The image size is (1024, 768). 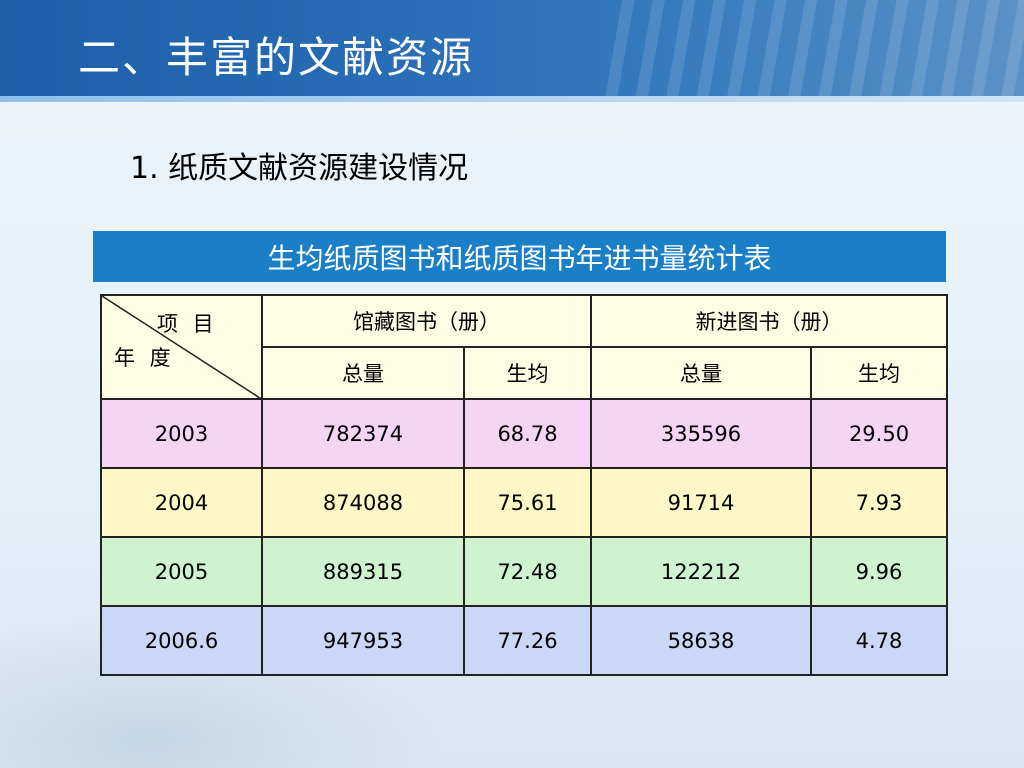 What do you see at coordinates (426, 321) in the screenshot?
I see `group-header-holdings: 馆藏图书（册）` at bounding box center [426, 321].